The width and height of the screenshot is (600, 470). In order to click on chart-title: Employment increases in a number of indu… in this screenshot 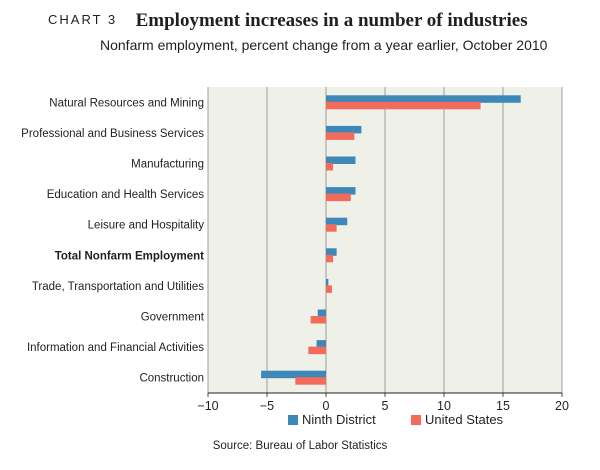, I will do `click(331, 20)`.